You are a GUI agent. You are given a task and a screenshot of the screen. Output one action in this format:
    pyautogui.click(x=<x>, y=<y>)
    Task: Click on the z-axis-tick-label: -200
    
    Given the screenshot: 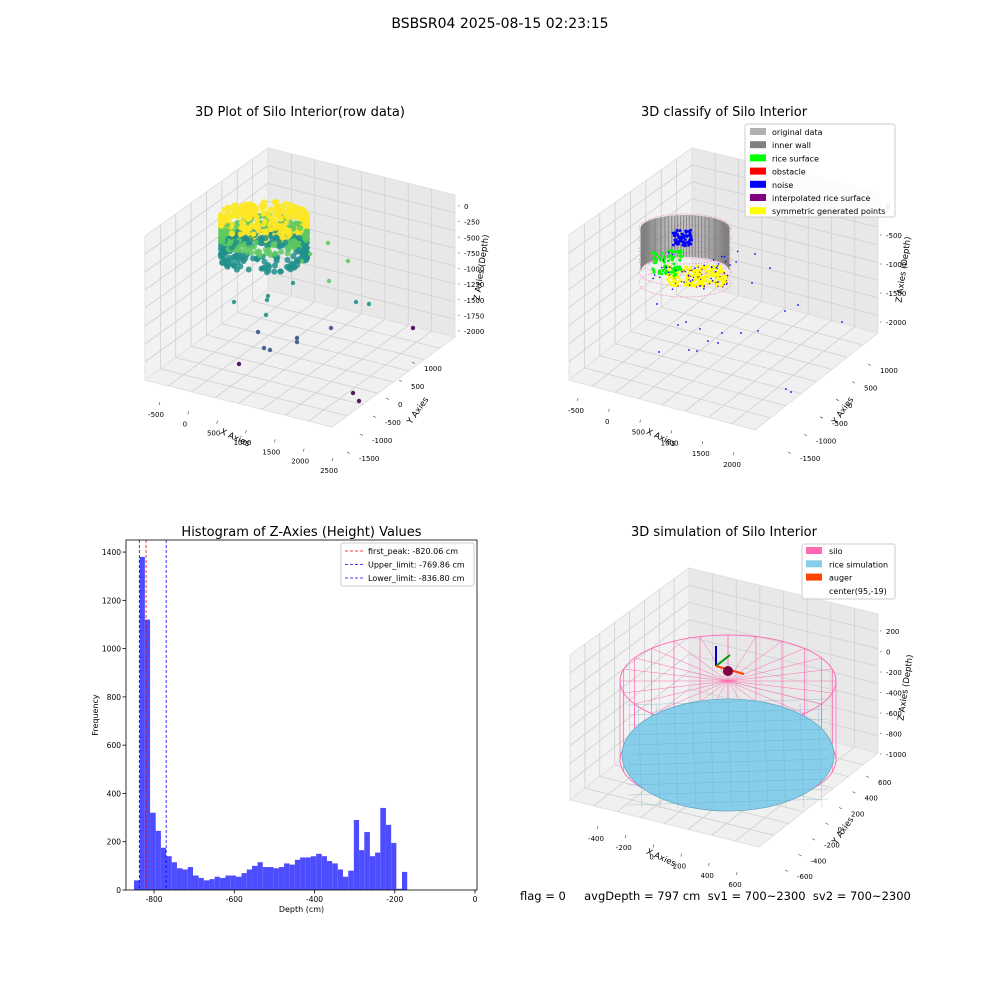 What is the action you would take?
    pyautogui.click(x=894, y=673)
    